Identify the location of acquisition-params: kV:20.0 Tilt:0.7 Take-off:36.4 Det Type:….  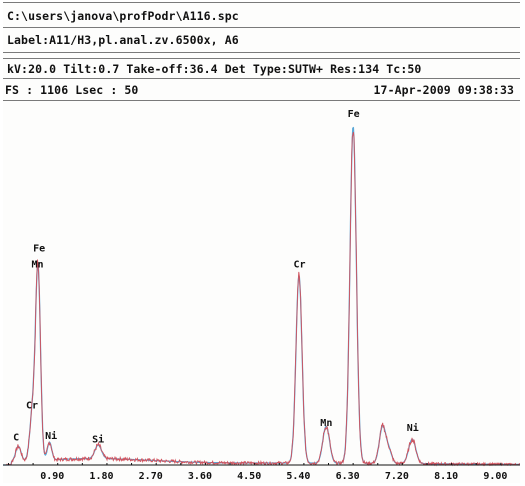
(261, 69).